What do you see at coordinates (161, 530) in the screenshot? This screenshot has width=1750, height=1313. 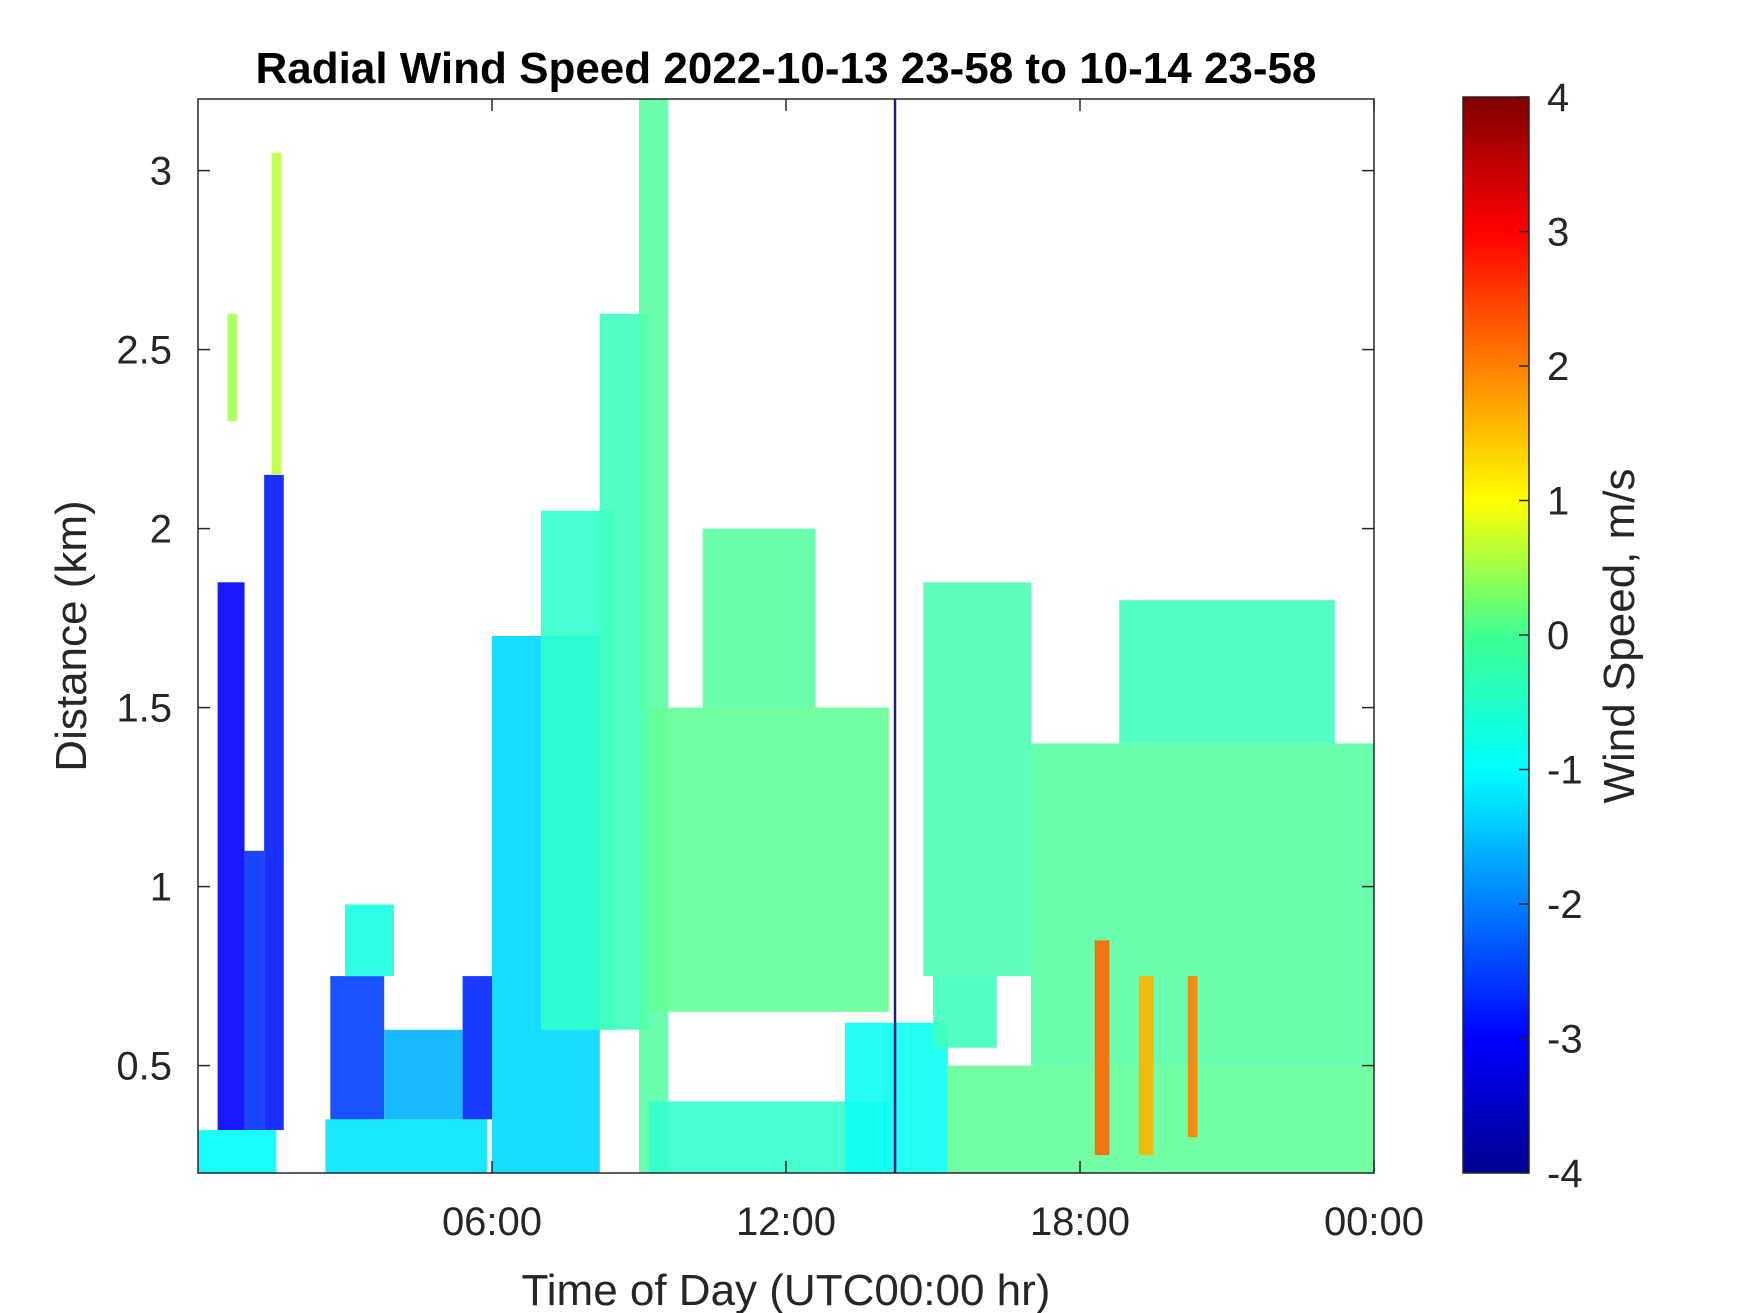 I see `y-tick-label: 2` at bounding box center [161, 530].